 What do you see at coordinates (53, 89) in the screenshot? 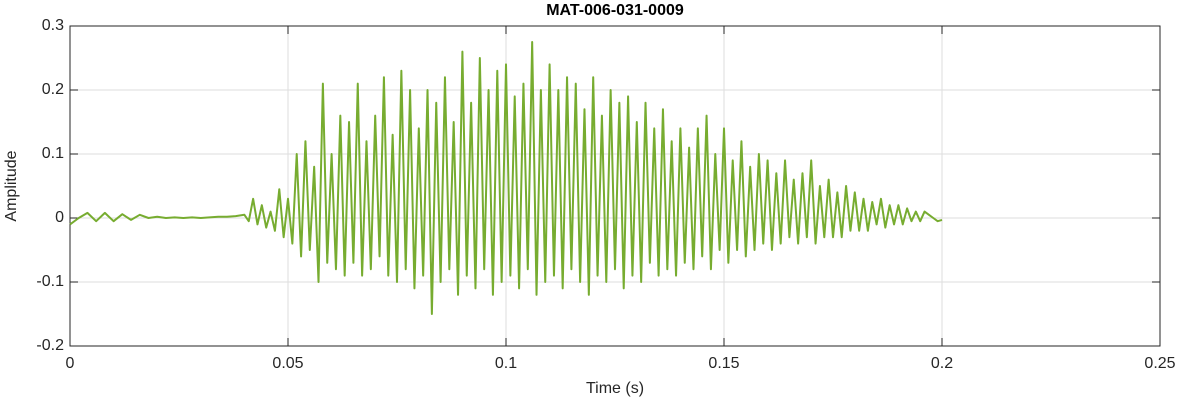
I see `y-tick-label: 0.2` at bounding box center [53, 89].